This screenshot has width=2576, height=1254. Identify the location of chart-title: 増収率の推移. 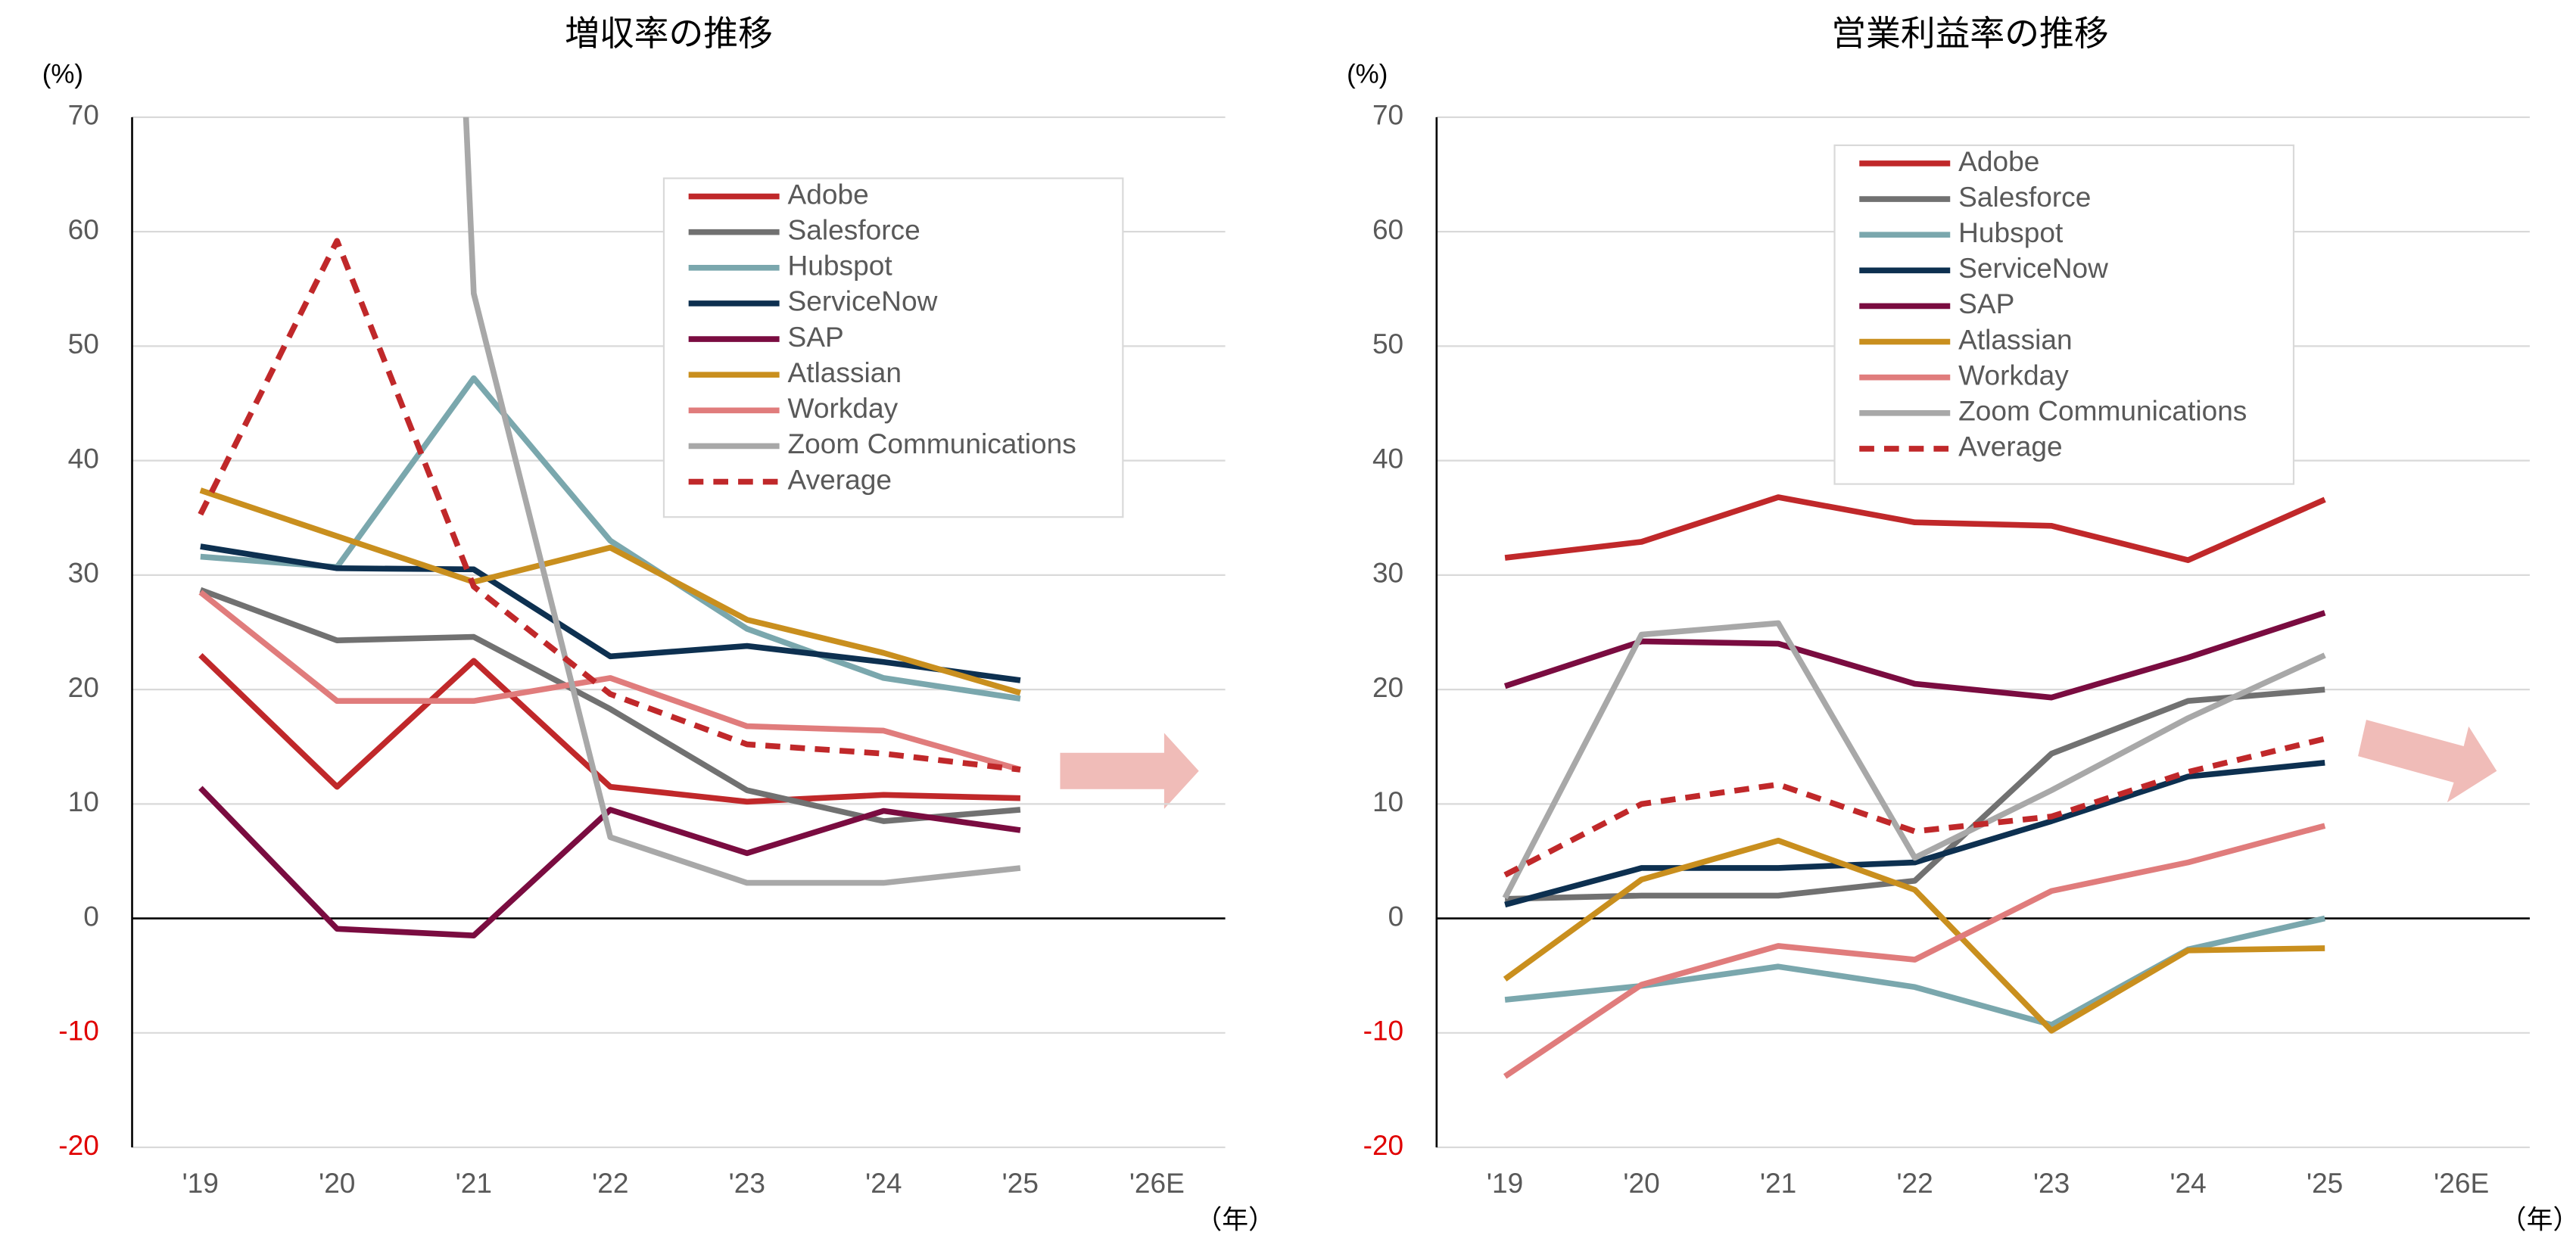
(669, 33).